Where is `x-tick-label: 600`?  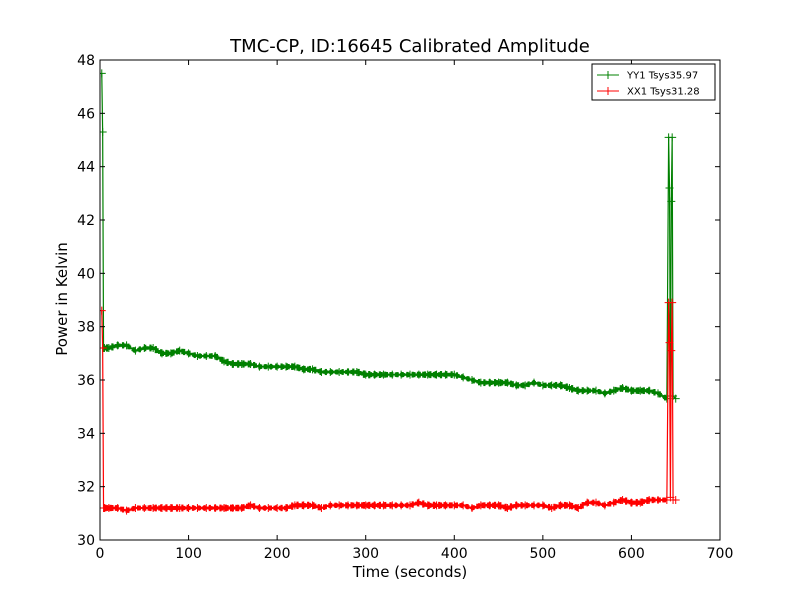
x-tick-label: 600 is located at coordinates (631, 554).